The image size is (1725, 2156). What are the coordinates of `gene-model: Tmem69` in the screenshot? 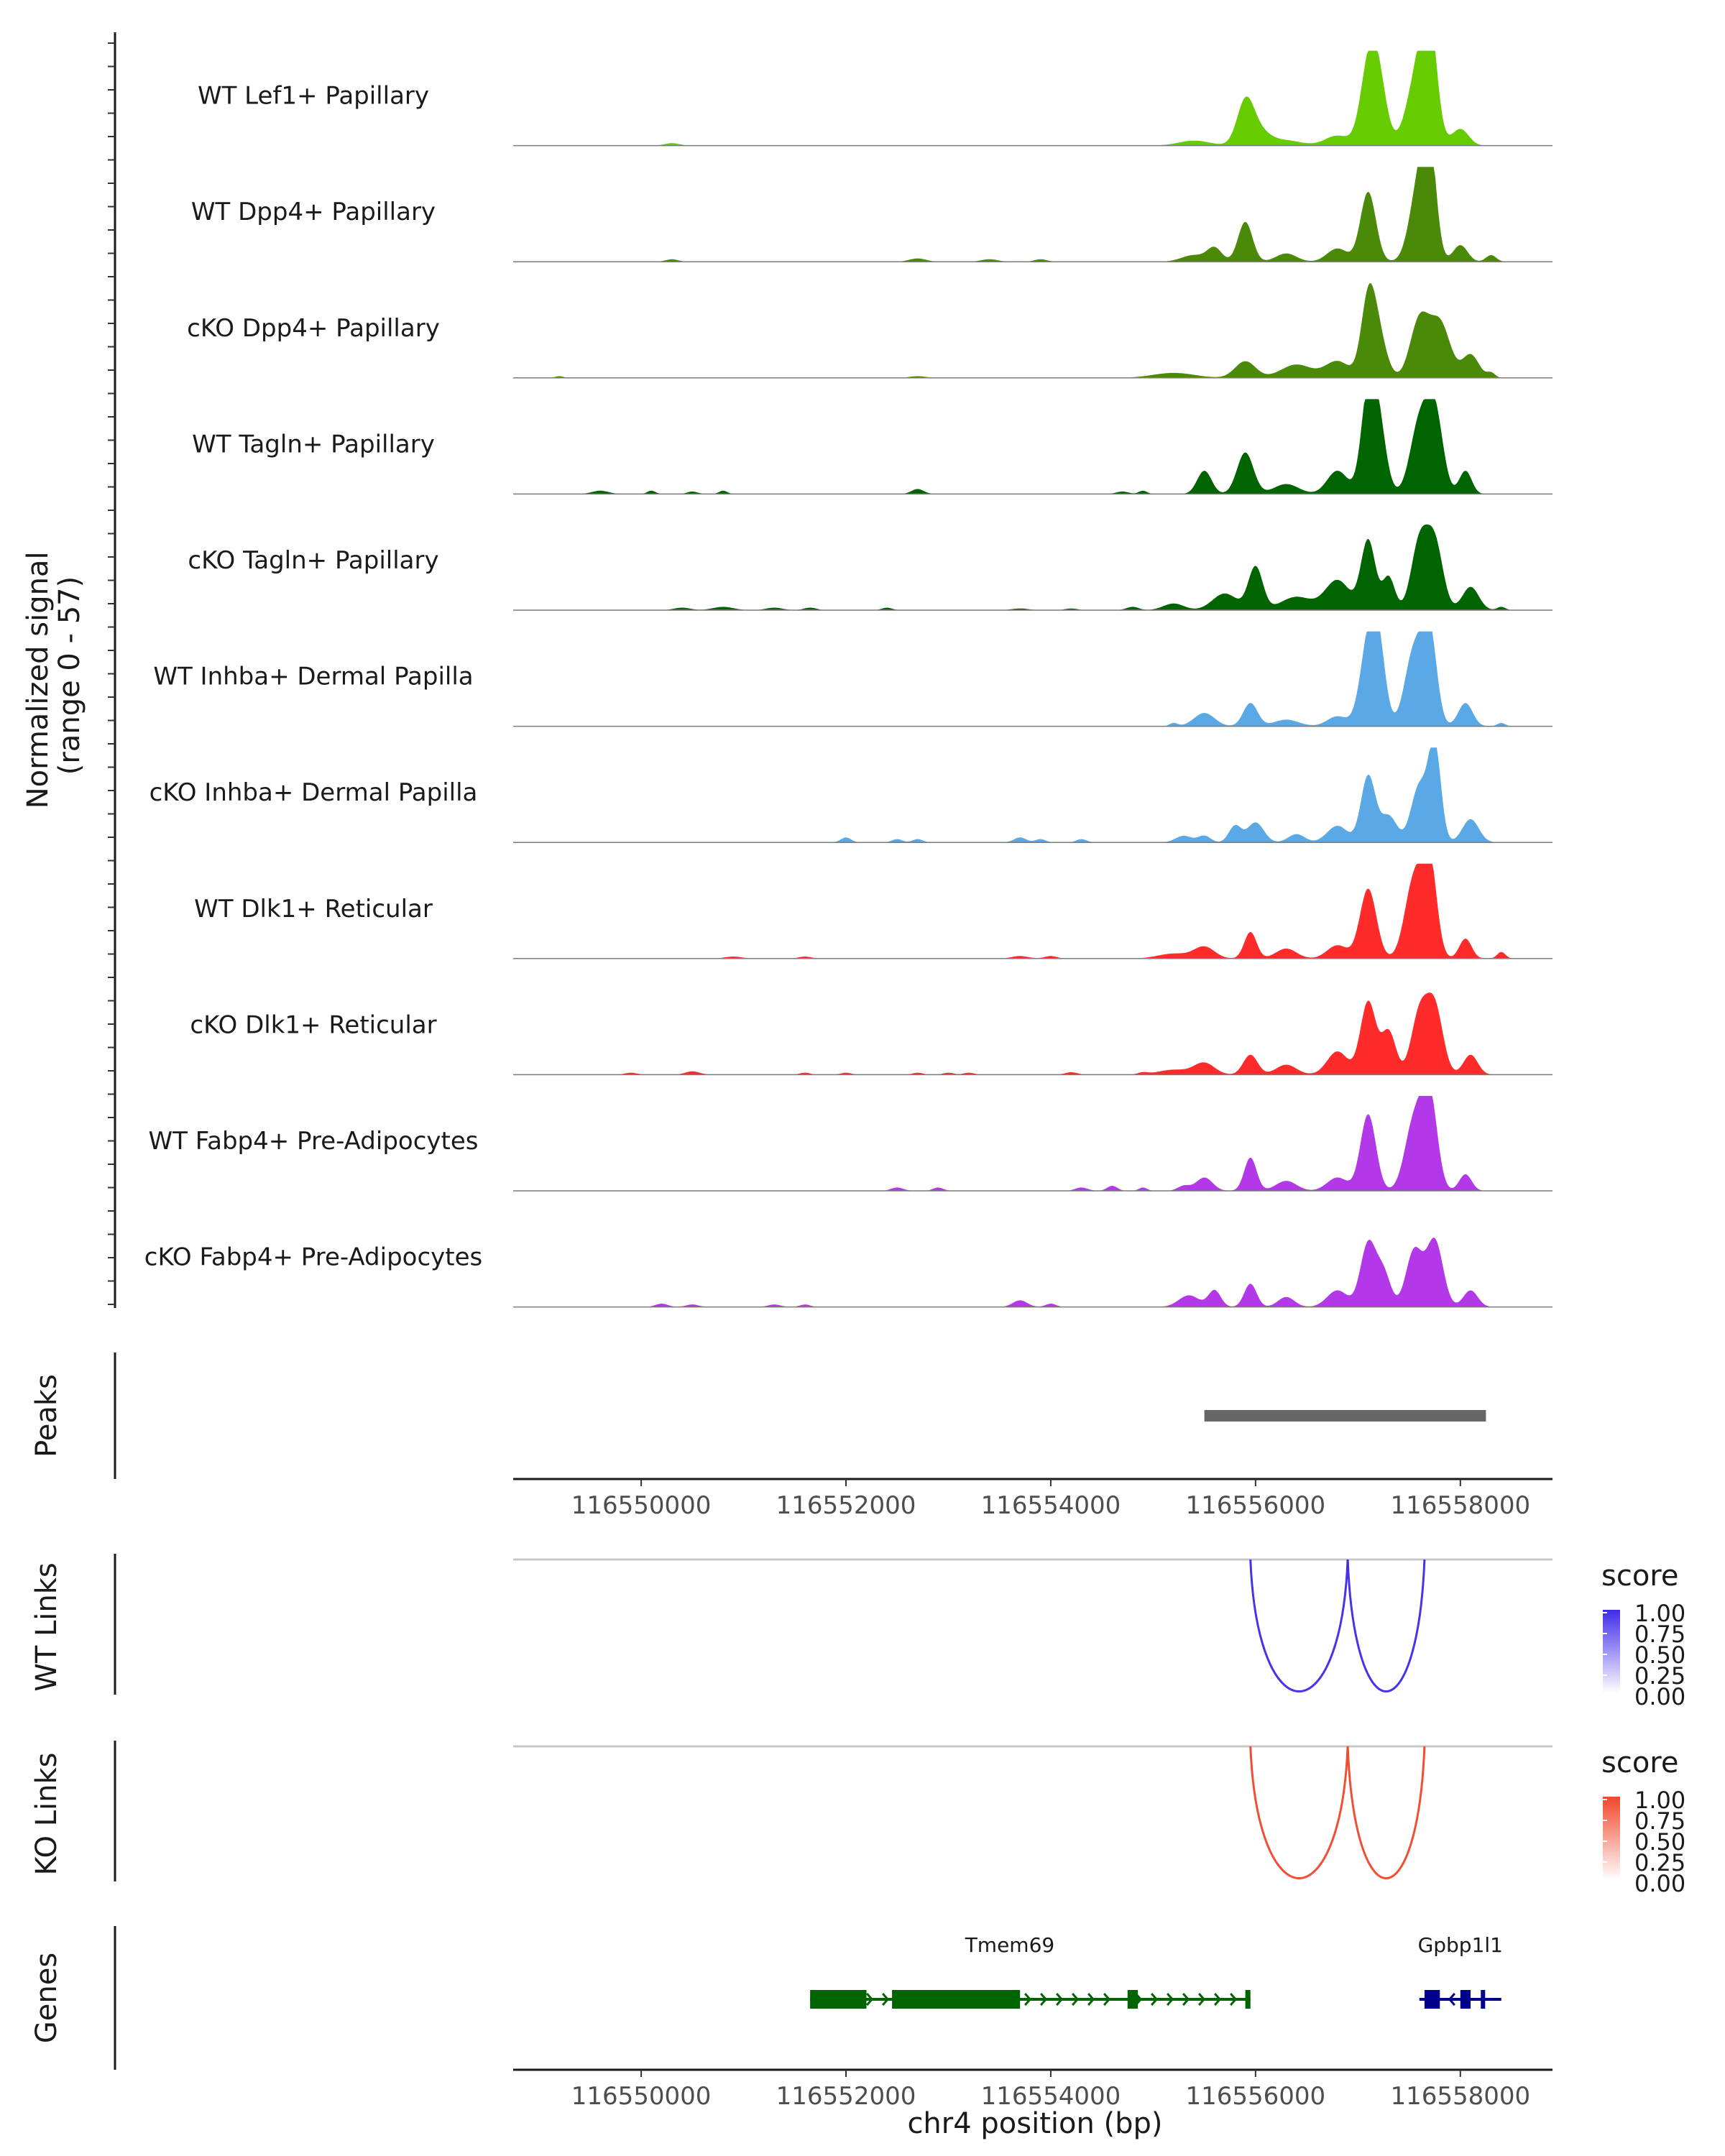 It's located at (1030, 1971).